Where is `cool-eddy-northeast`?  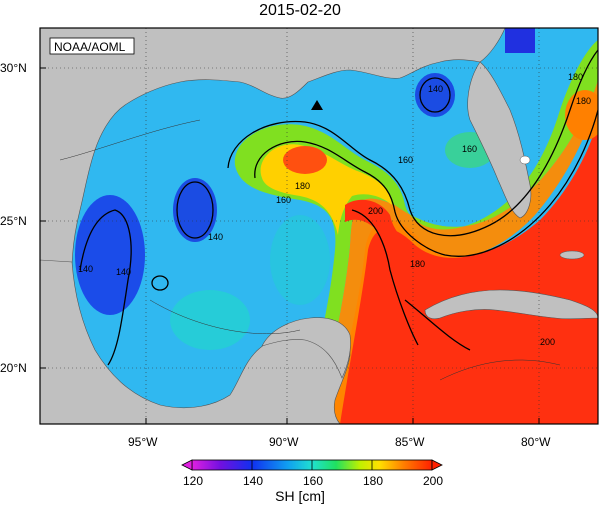
cool-eddy-northeast is located at coordinates (435, 95).